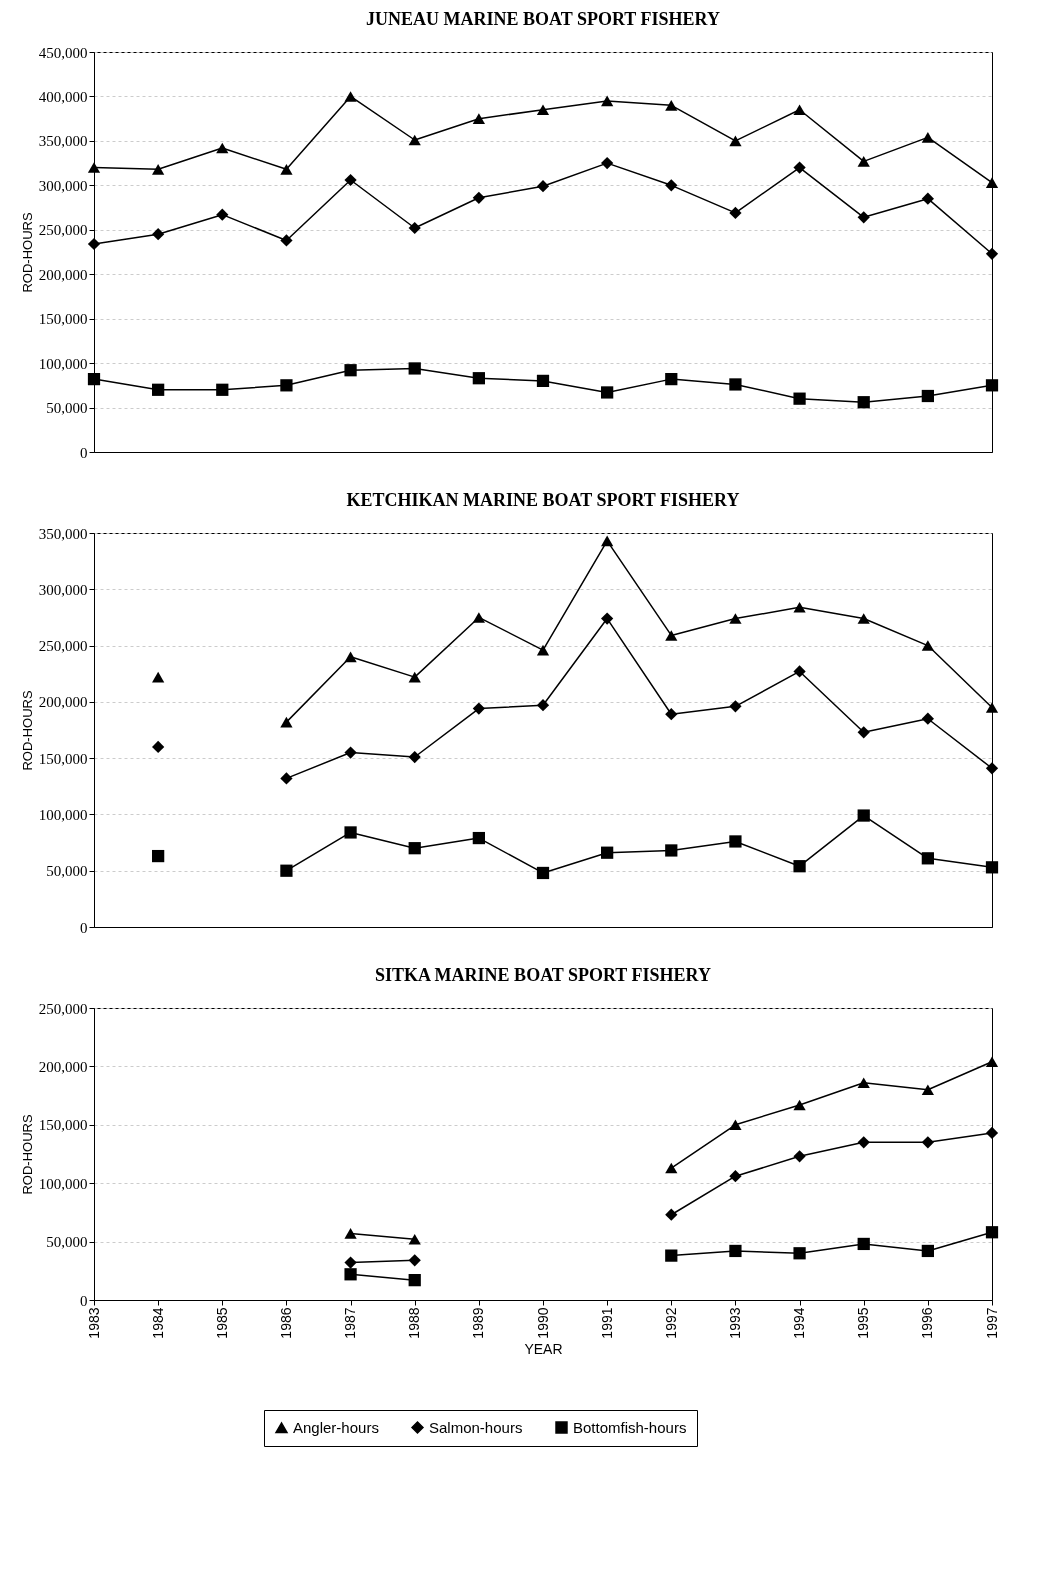  I want to click on x-tick-label: 1985, so click(221, 1323).